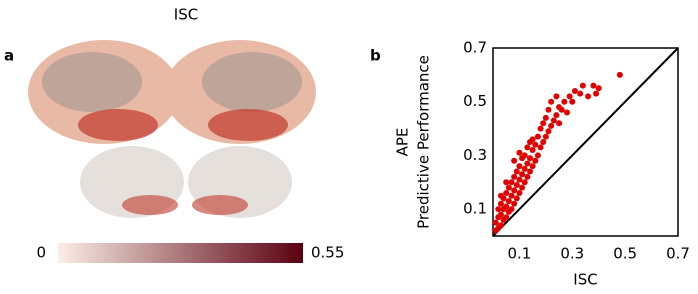 The height and width of the screenshot is (294, 698). What do you see at coordinates (519, 254) in the screenshot?
I see `x-tick-label: 0.1` at bounding box center [519, 254].